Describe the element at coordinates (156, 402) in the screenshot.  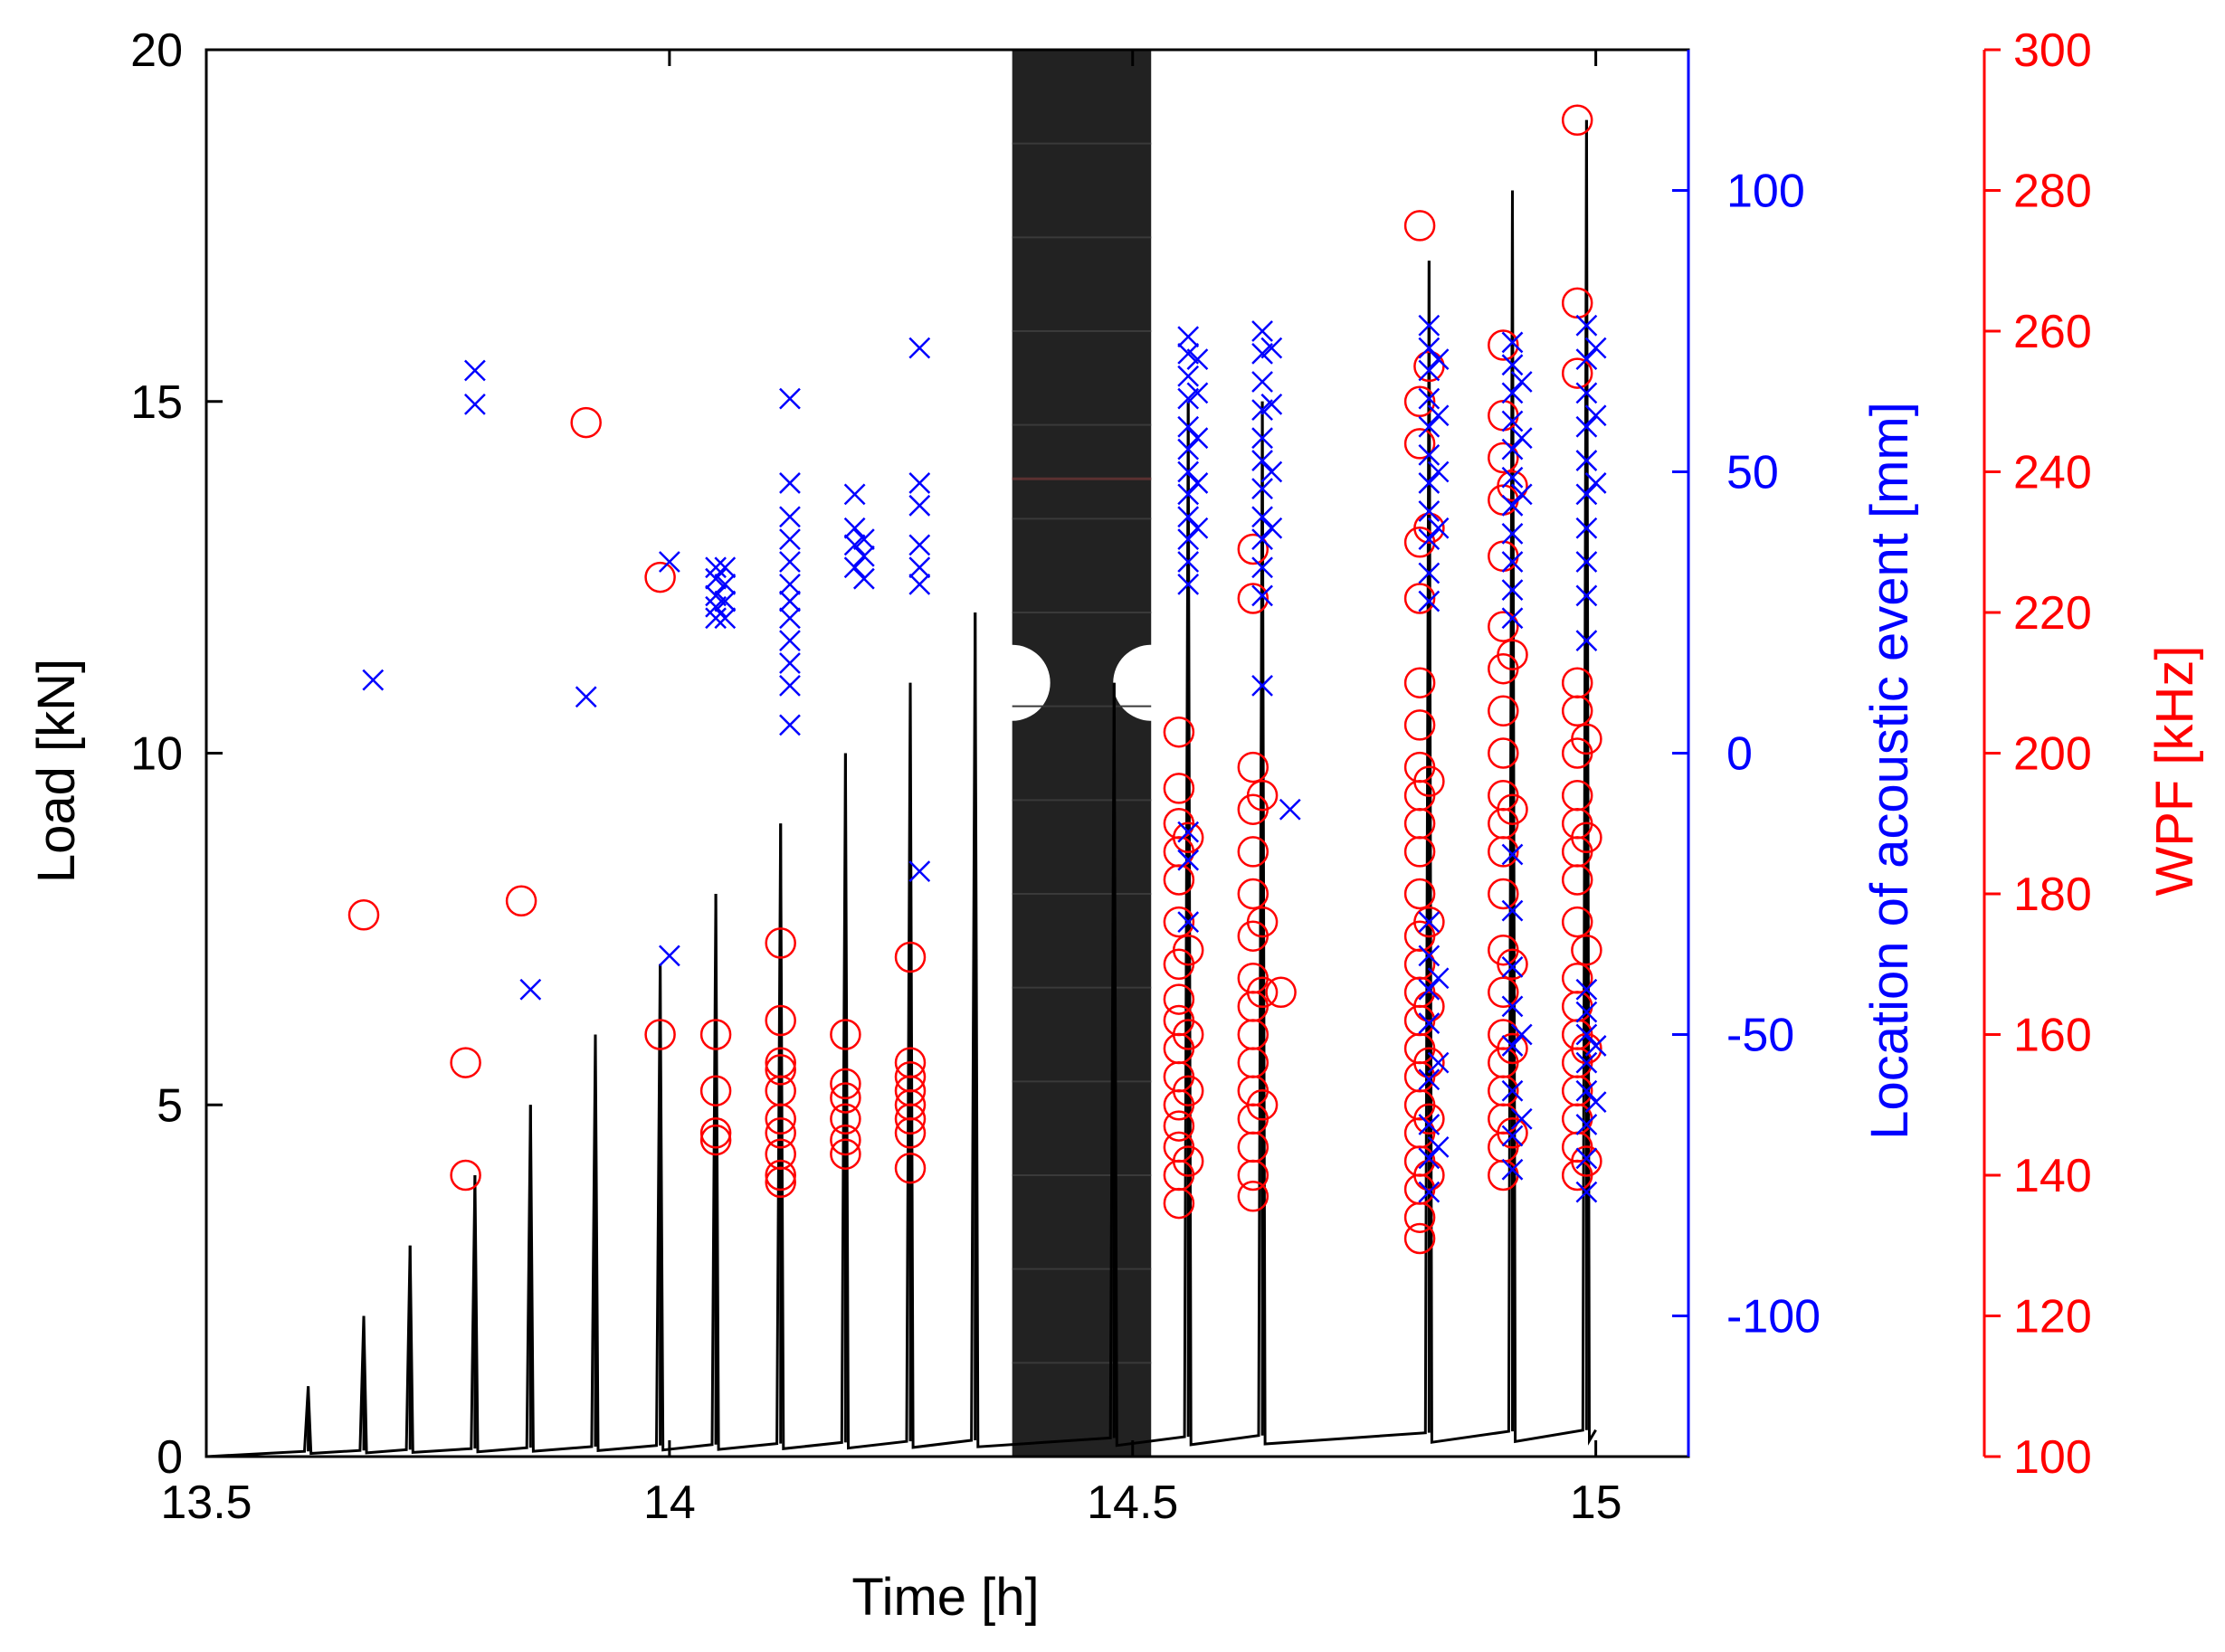
I see `load-tick-label: 15` at that location.